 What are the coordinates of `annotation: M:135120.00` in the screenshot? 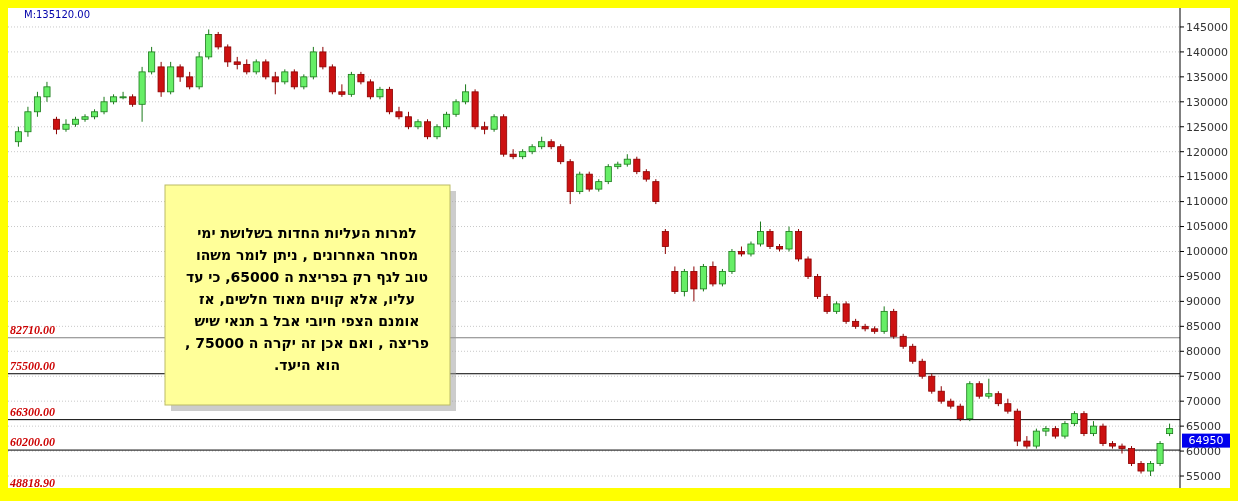 It's located at (57, 14).